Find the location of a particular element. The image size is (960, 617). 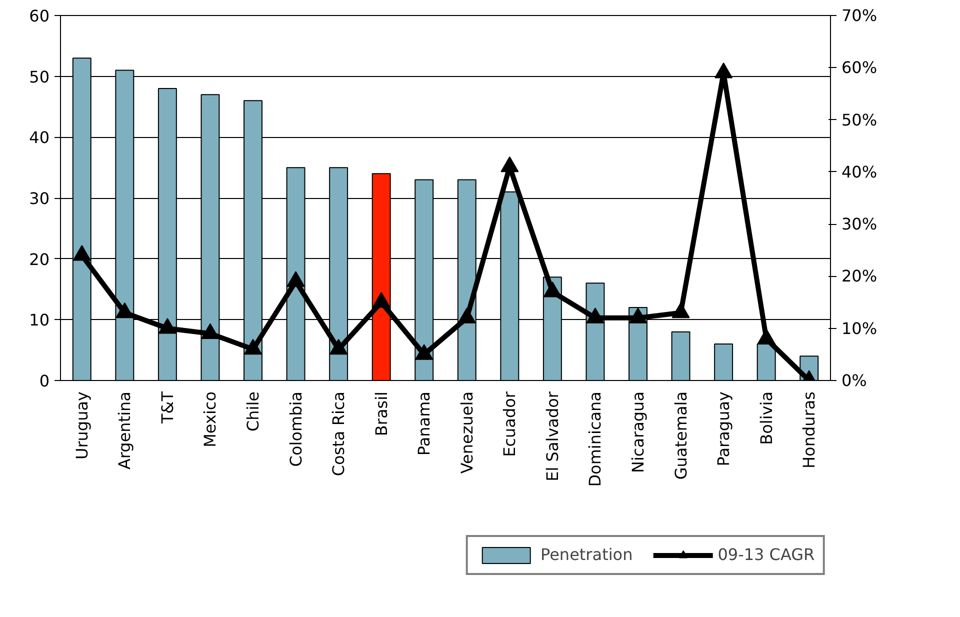

x-tick-label: Honduras is located at coordinates (809, 429).